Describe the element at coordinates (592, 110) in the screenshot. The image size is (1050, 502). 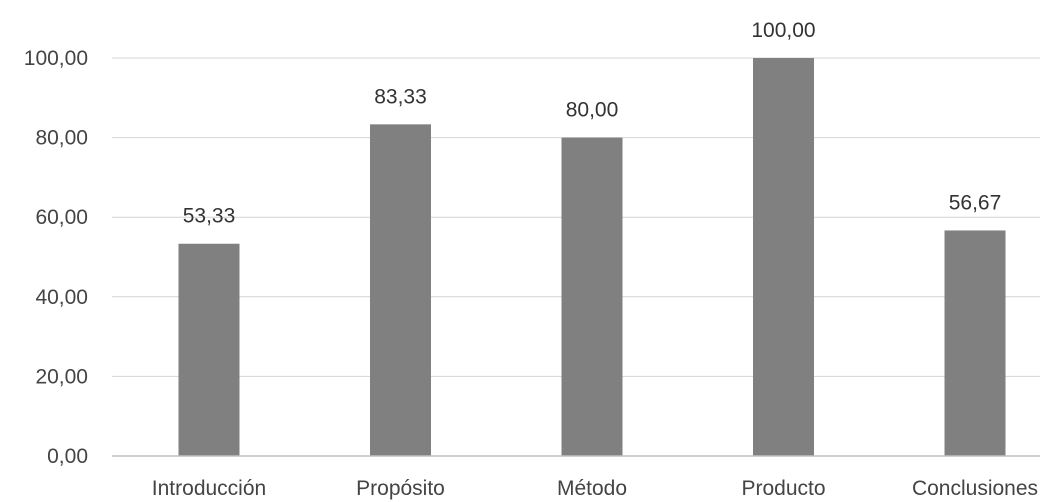
I see `data-label-2: 80,00` at that location.